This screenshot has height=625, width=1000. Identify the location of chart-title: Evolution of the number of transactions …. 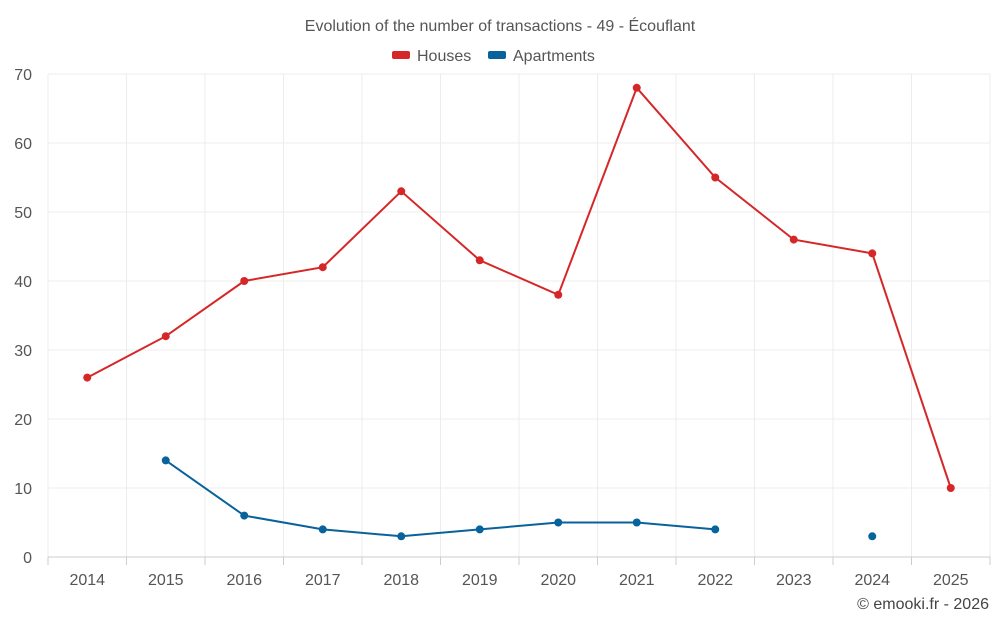
(500, 25).